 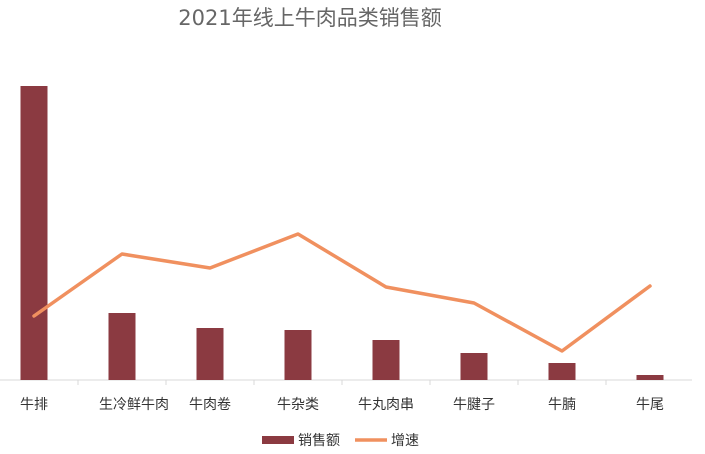 What do you see at coordinates (405, 441) in the screenshot?
I see `legend-label: 增速` at bounding box center [405, 441].